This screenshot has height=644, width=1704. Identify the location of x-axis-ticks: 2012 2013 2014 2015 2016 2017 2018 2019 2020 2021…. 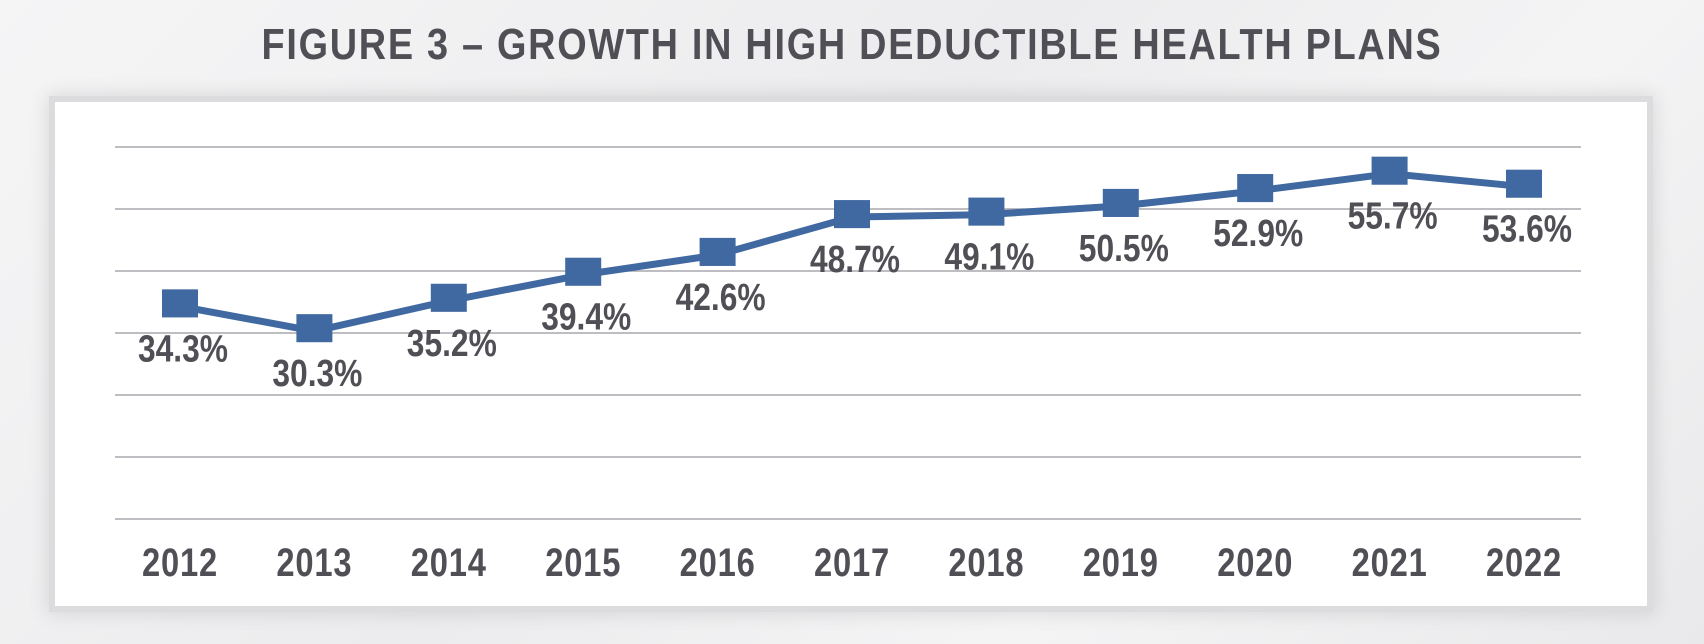
(852, 563).